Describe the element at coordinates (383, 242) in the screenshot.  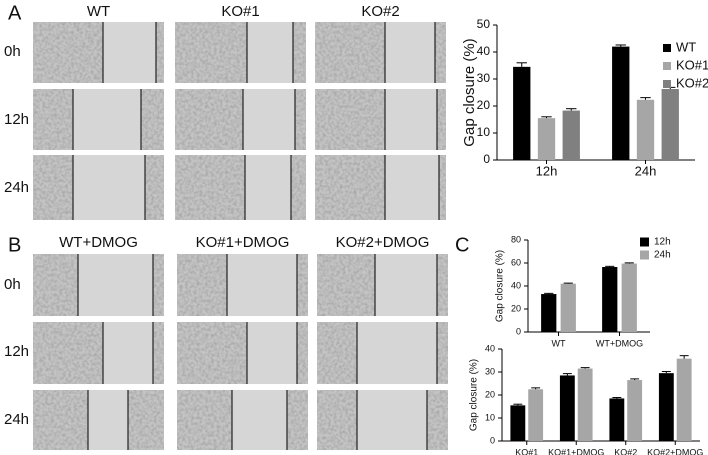
I see `column-header: KO#2+DMOG` at that location.